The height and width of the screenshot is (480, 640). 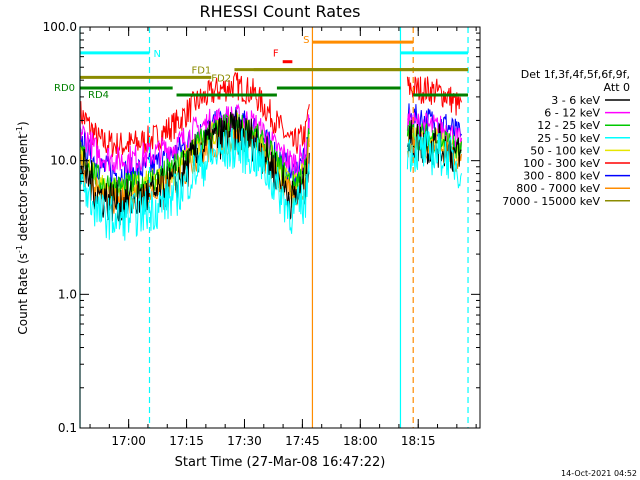 What do you see at coordinates (60, 27) in the screenshot?
I see `y-tick-label: 100.0` at bounding box center [60, 27].